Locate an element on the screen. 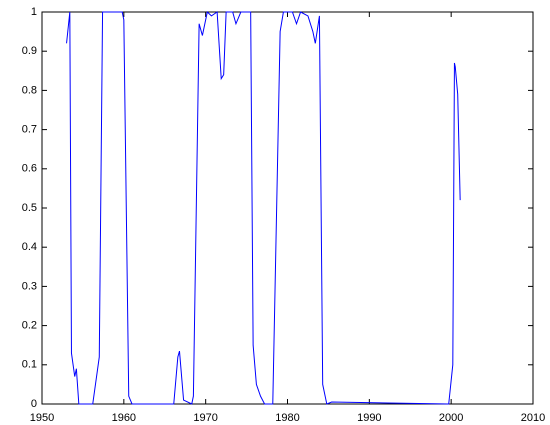 The width and height of the screenshot is (550, 425). y-tick-label: 0.4 is located at coordinates (29, 247).